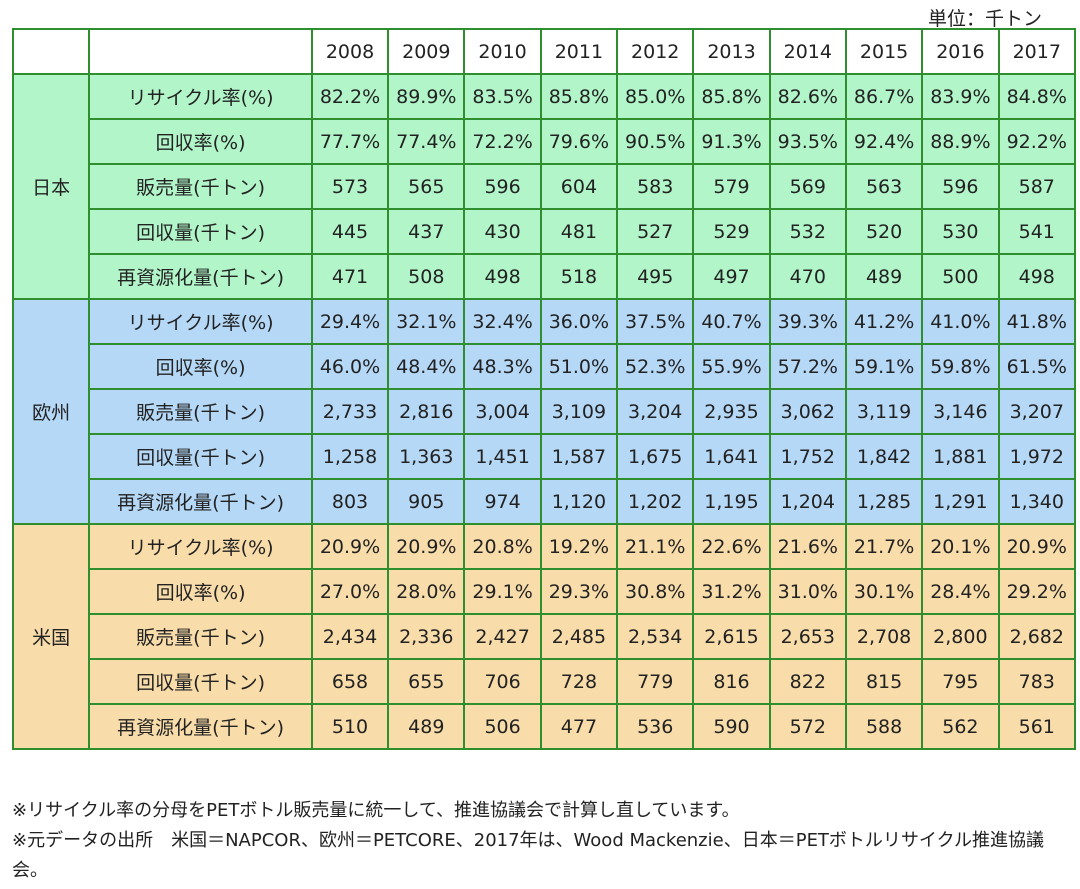 This screenshot has height=889, width=1080. Describe the element at coordinates (1037, 321) in the screenshot. I see `value-cell: 41.8%` at that location.